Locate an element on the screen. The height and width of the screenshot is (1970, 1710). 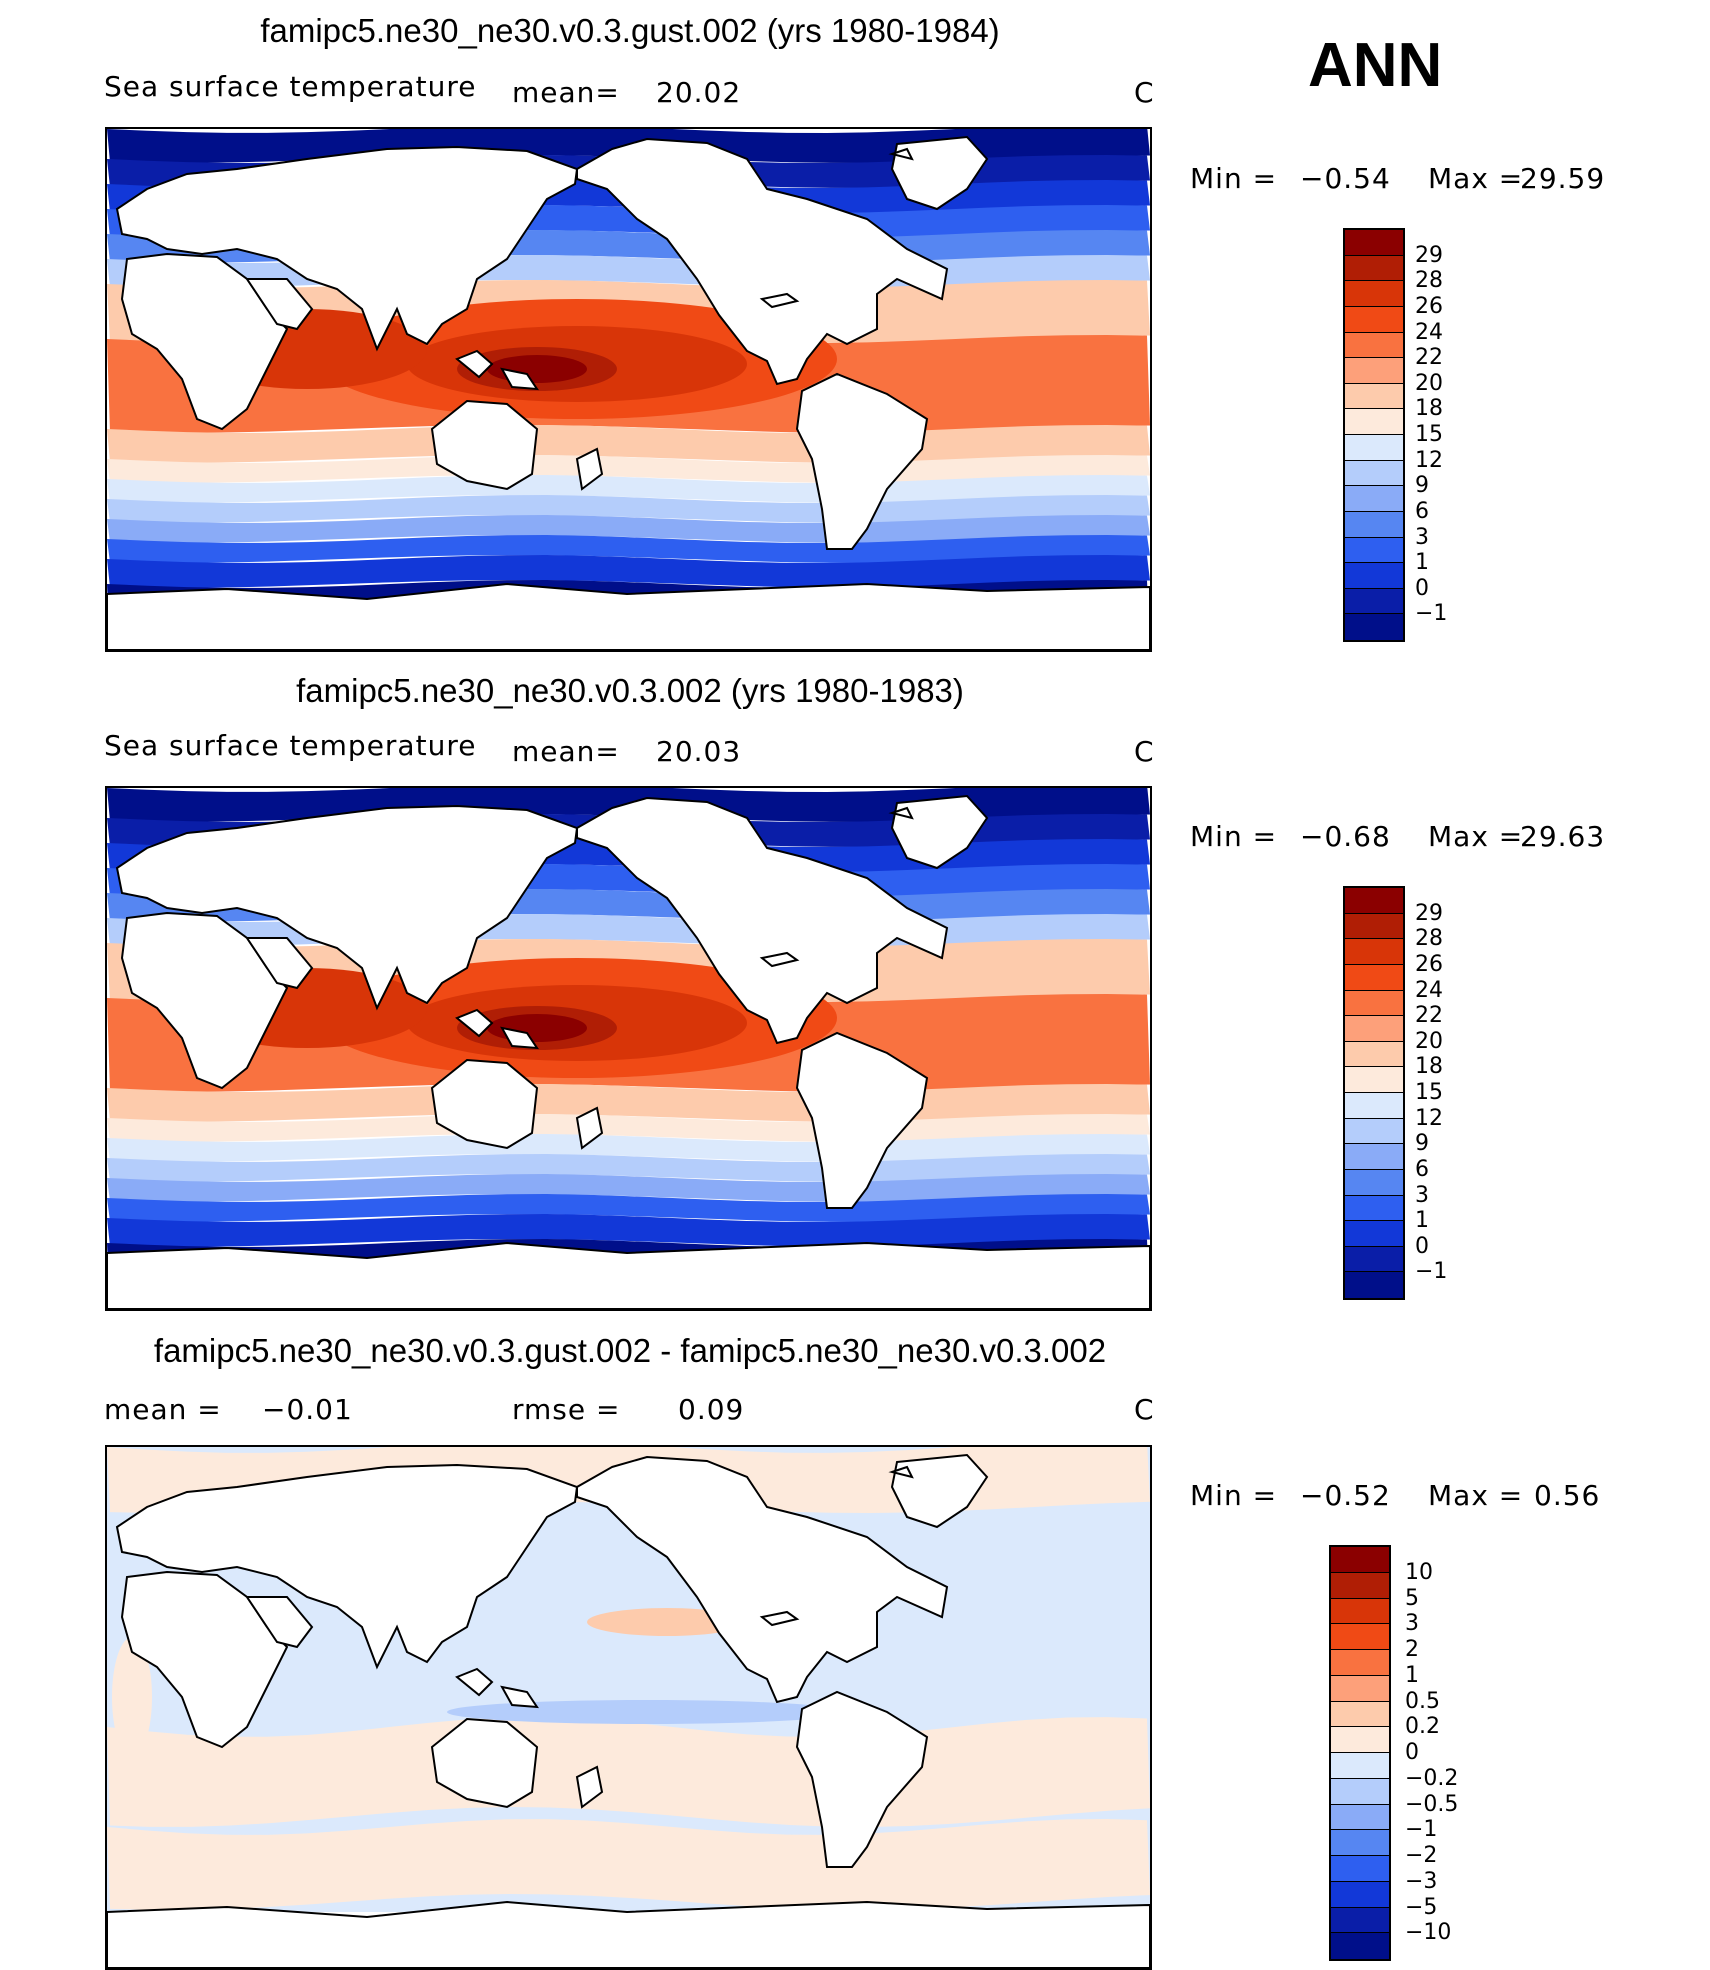
panel-1-units: C is located at coordinates (1144, 92).